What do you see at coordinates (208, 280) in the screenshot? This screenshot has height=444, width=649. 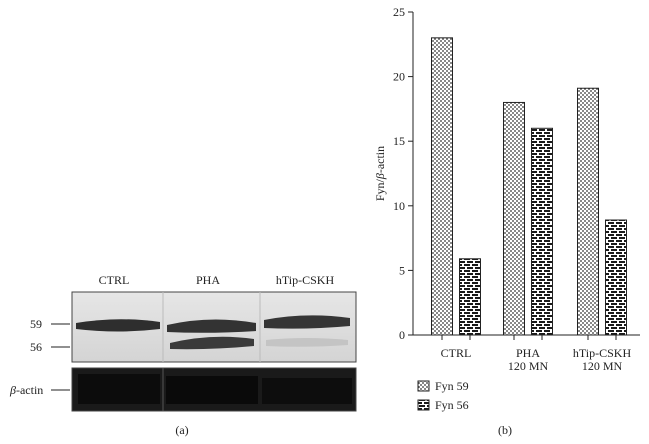 I see `lane-label-pha: PHA` at bounding box center [208, 280].